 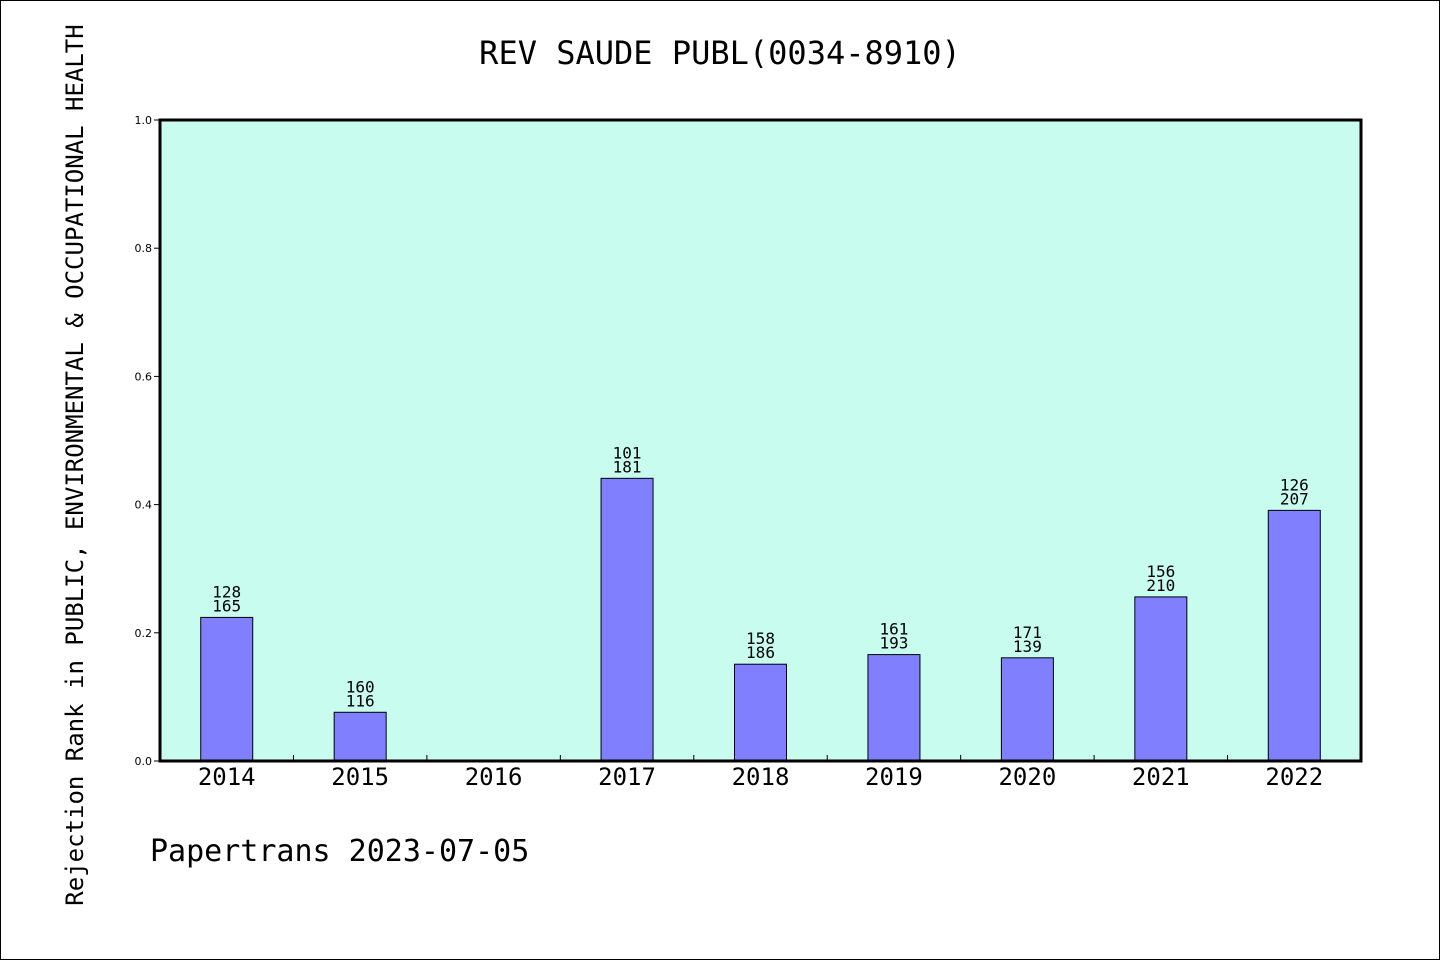 What do you see at coordinates (1160, 571) in the screenshot?
I see `bar-label-top: 156` at bounding box center [1160, 571].